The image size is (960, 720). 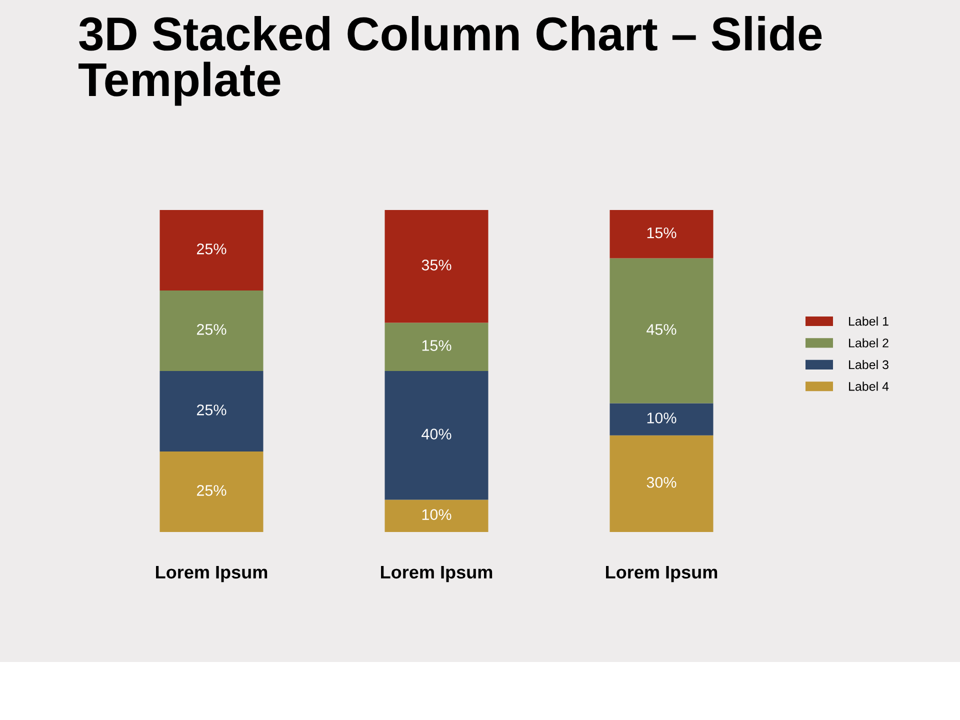 What do you see at coordinates (869, 386) in the screenshot?
I see `legend-label: Label 4` at bounding box center [869, 386].